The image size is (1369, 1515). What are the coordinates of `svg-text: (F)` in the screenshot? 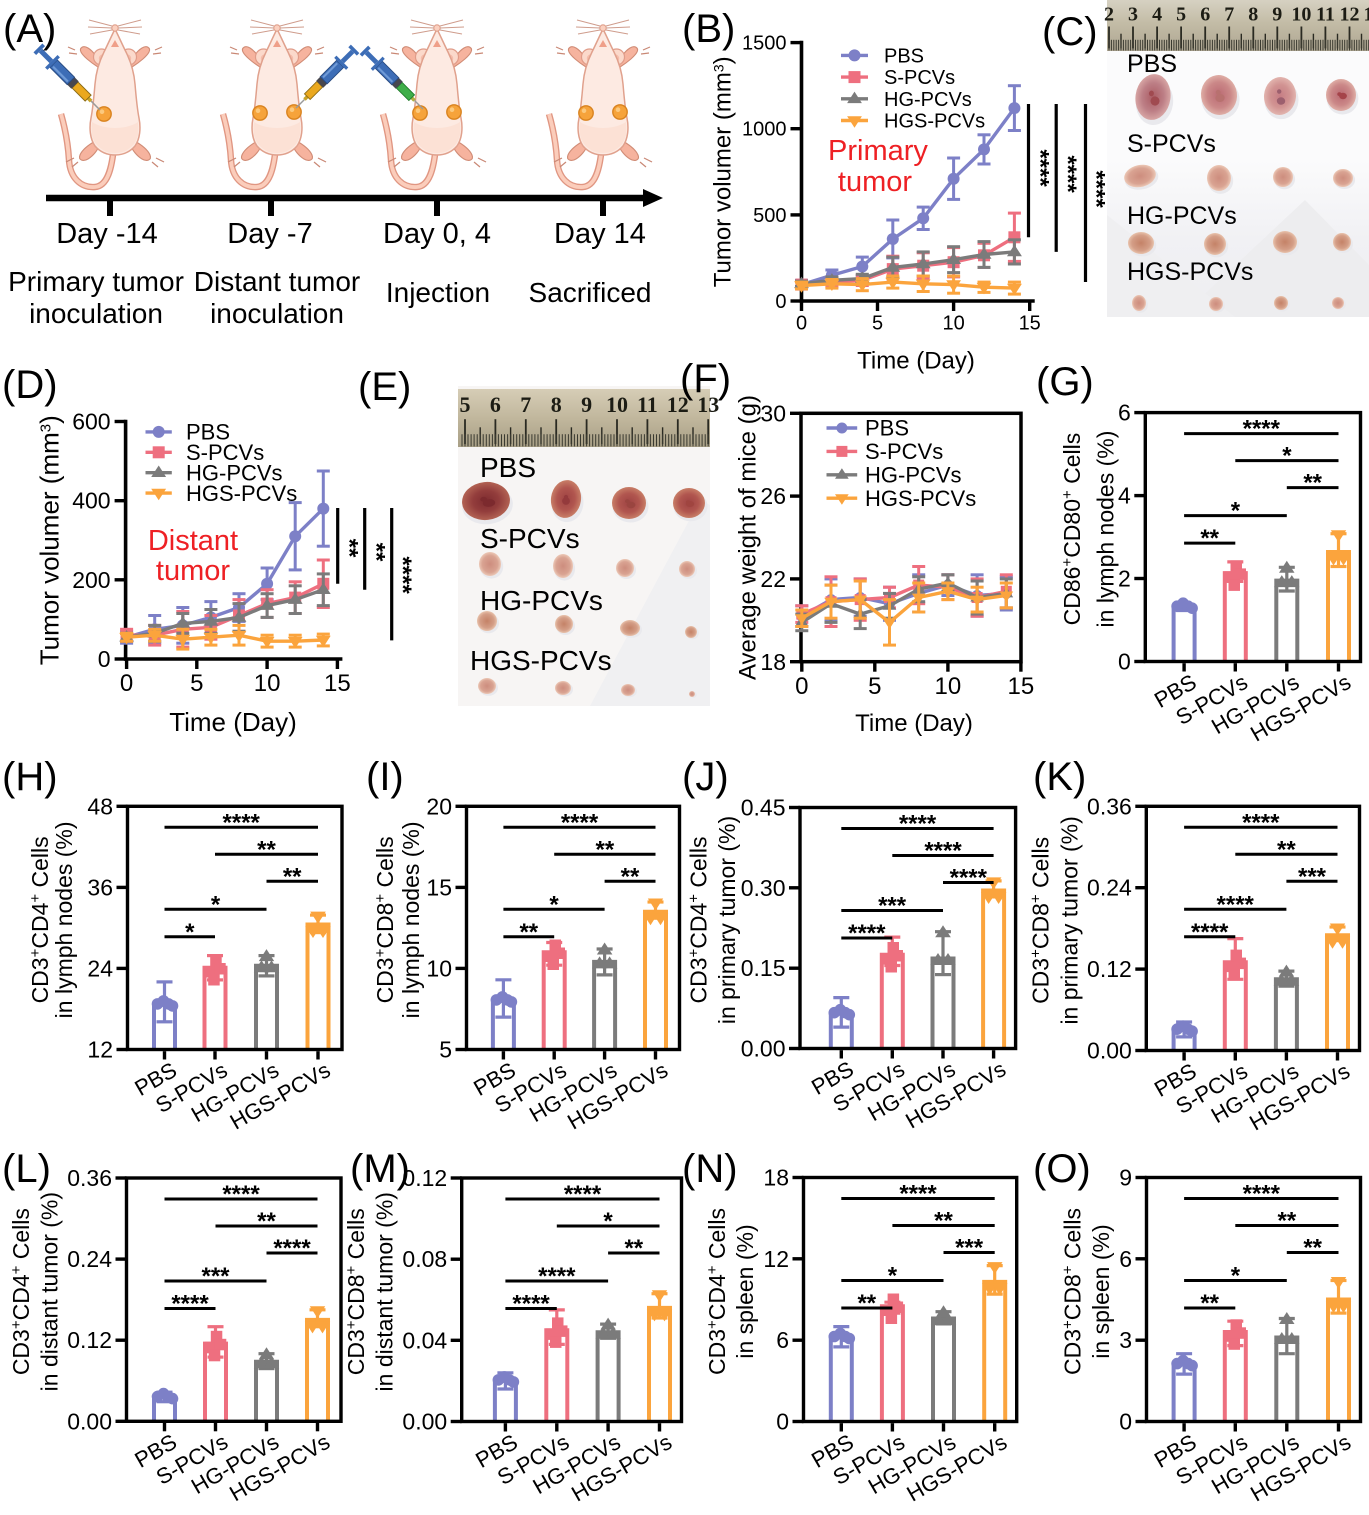 It's located at (705, 379).